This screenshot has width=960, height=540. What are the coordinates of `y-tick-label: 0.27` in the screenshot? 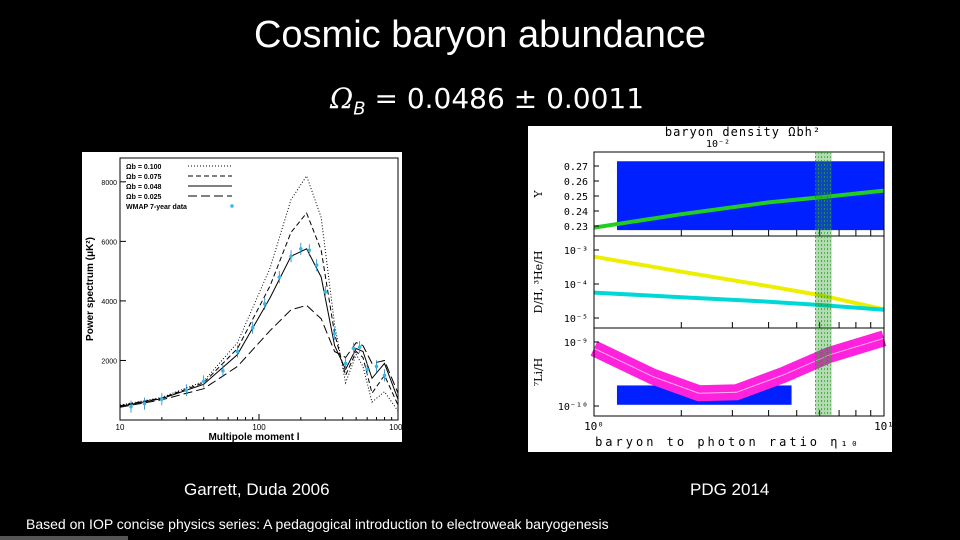 It's located at (576, 167).